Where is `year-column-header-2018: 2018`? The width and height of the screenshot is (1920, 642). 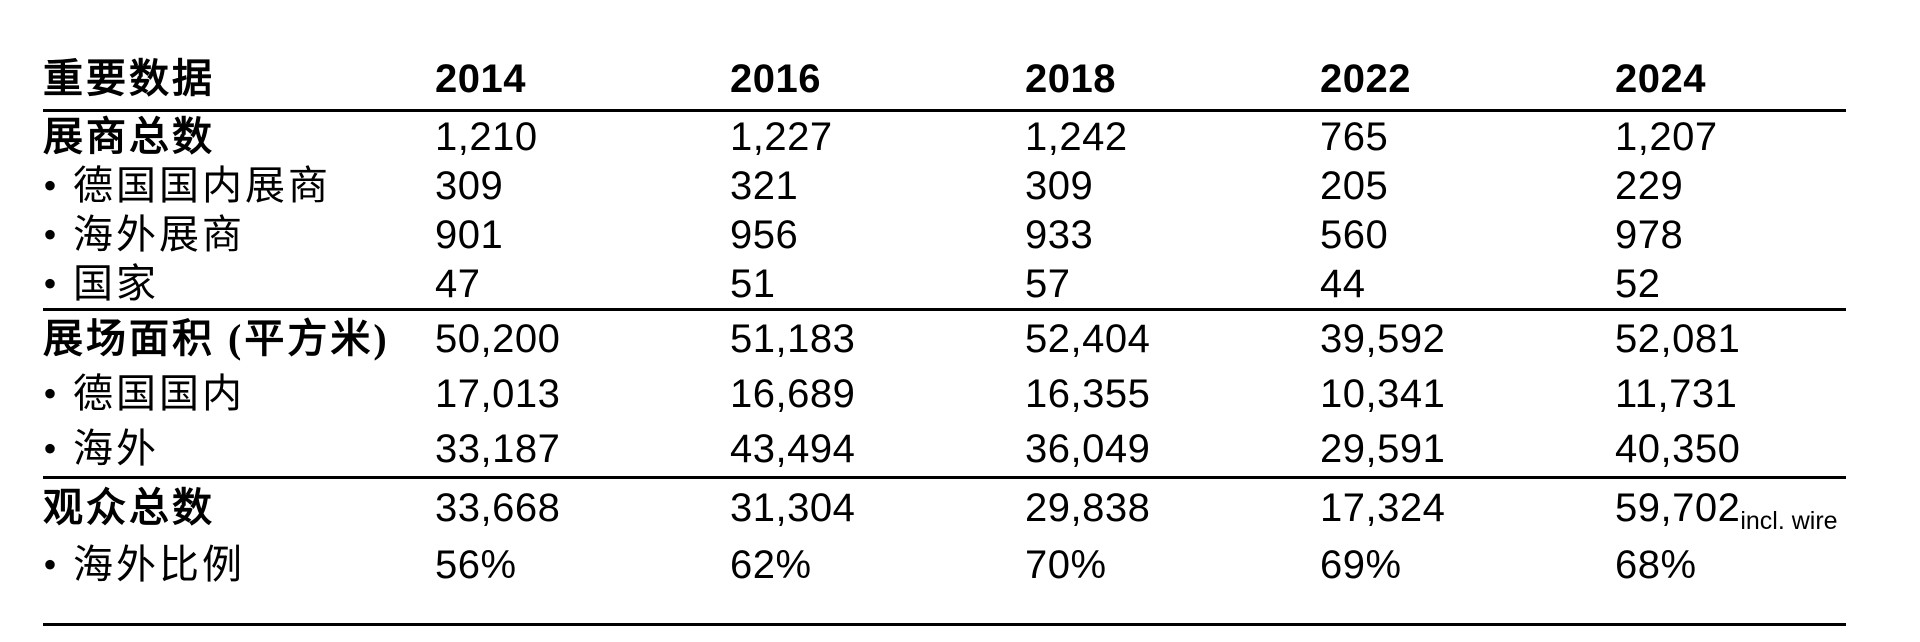 year-column-header-2018: 2018 is located at coordinates (1070, 79).